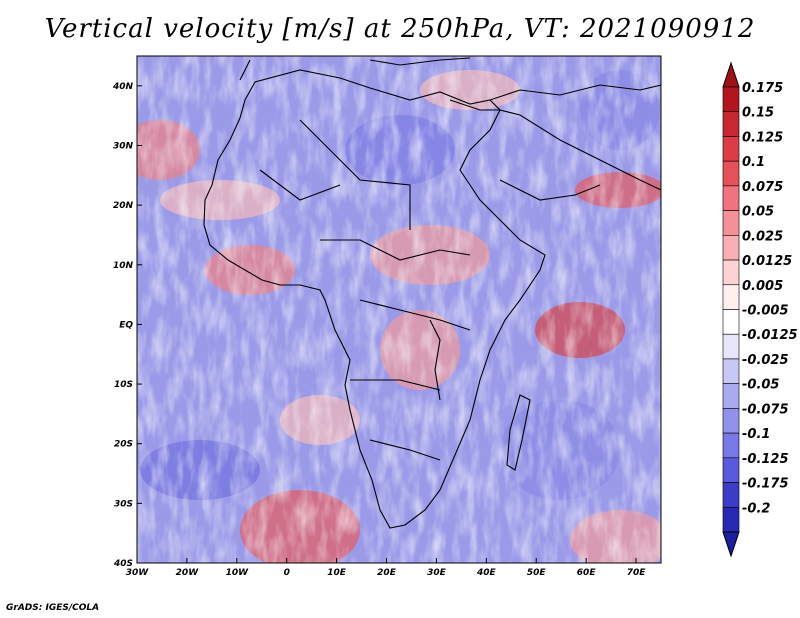 The height and width of the screenshot is (618, 800). What do you see at coordinates (765, 409) in the screenshot?
I see `colorbar-label: -0.075` at bounding box center [765, 409].